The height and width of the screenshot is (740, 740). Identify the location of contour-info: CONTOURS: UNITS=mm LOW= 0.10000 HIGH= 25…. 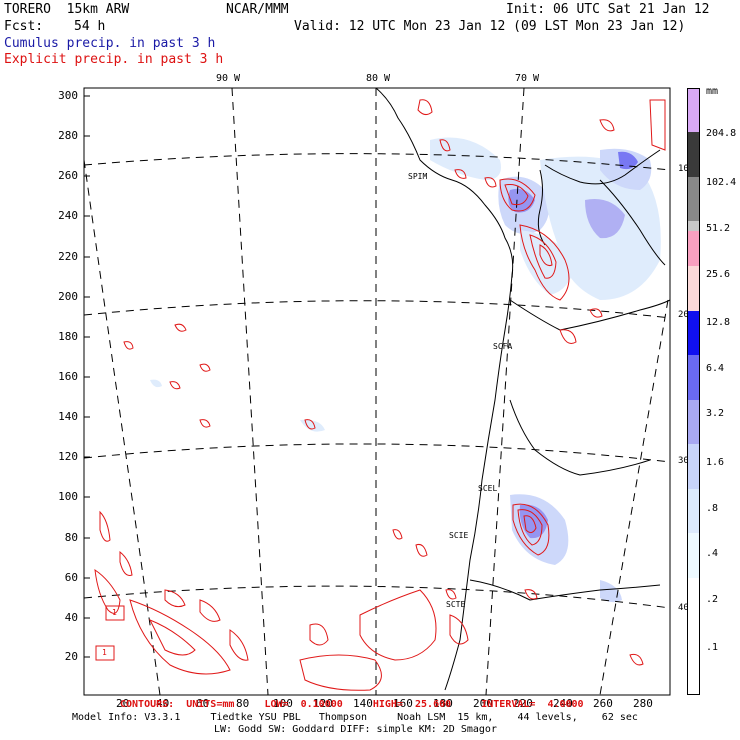
(352, 704).